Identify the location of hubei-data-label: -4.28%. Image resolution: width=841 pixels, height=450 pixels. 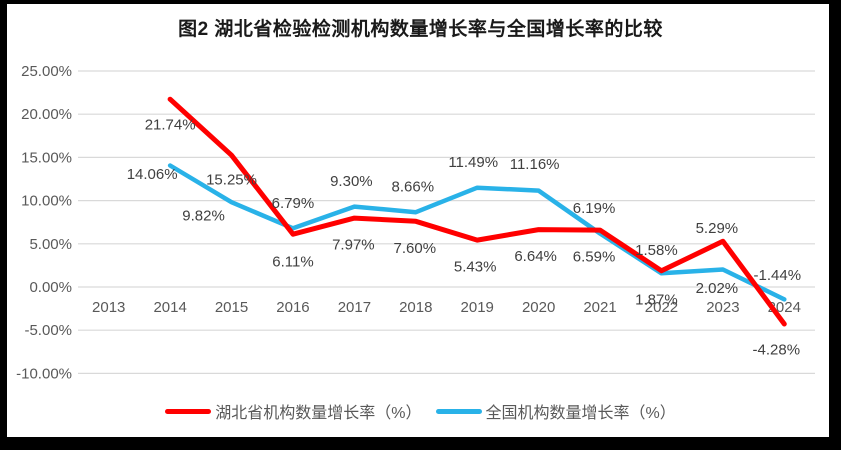
(777, 349).